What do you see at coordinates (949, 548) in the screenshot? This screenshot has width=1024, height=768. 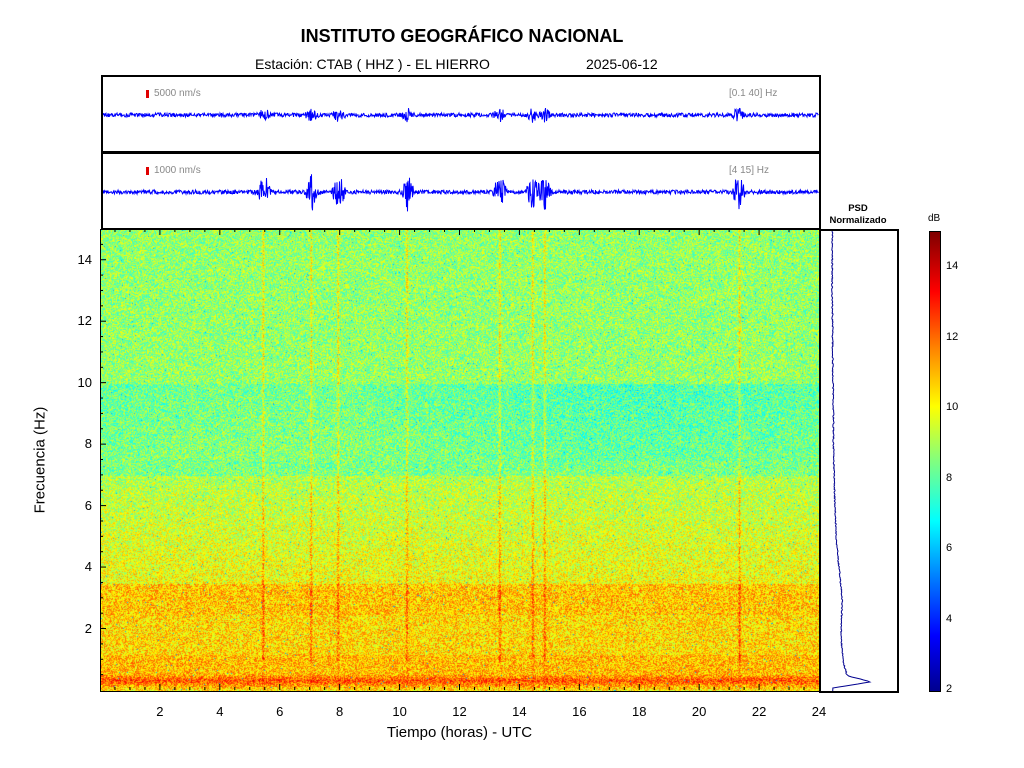 I see `colorbar-tick-label: 6` at bounding box center [949, 548].